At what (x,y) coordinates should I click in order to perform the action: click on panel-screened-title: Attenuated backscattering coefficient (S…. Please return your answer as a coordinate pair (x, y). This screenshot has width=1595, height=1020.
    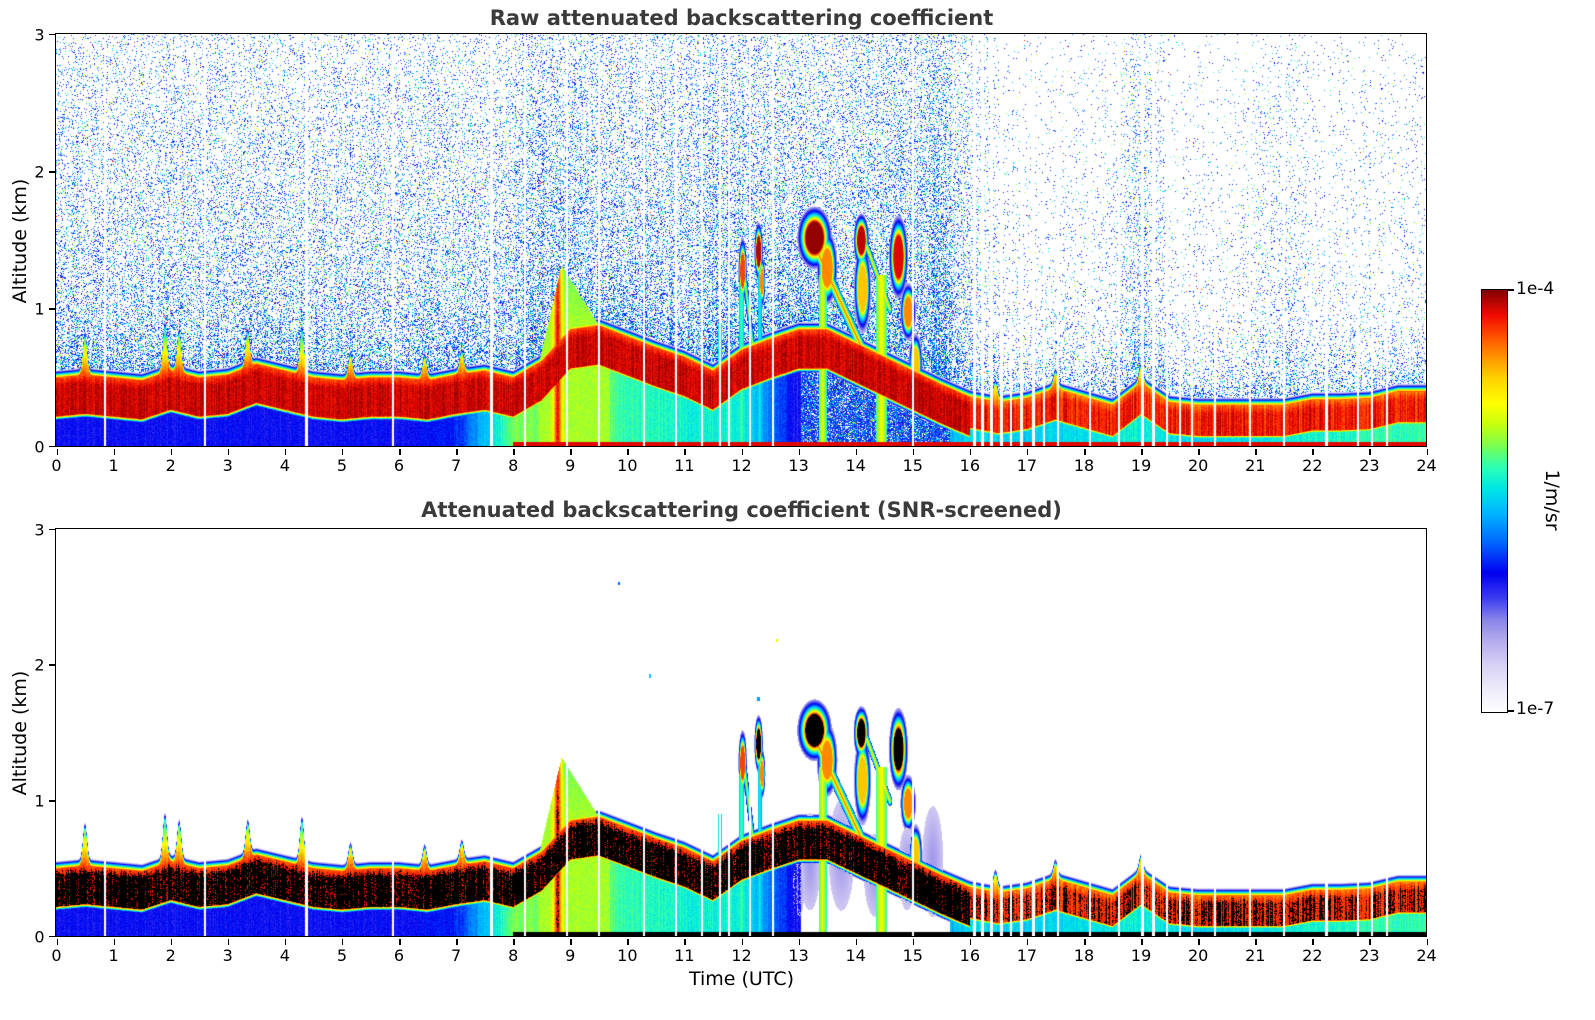
    Looking at the image, I should click on (741, 510).